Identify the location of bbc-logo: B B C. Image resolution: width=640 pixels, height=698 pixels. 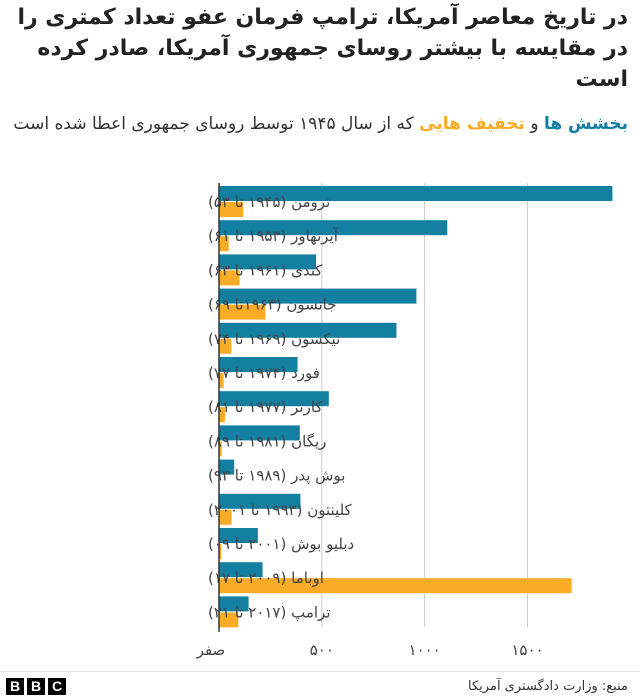
(36, 686).